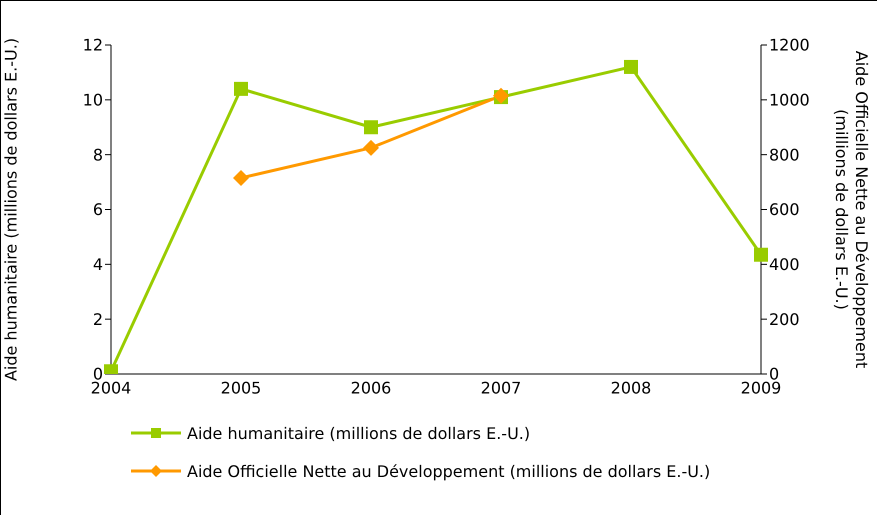 The height and width of the screenshot is (515, 877). Describe the element at coordinates (97, 319) in the screenshot. I see `y-tick-label: 2` at that location.